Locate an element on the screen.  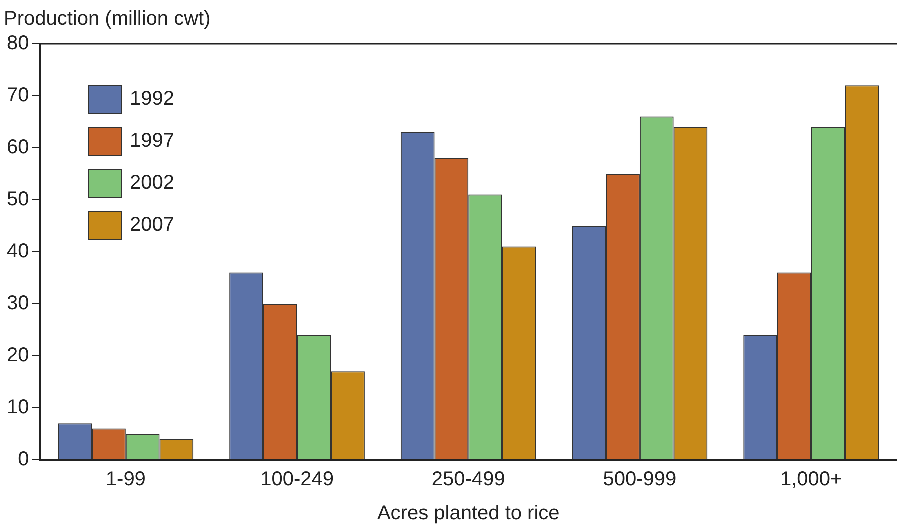
y-tick-label: 20 is located at coordinates (18, 355).